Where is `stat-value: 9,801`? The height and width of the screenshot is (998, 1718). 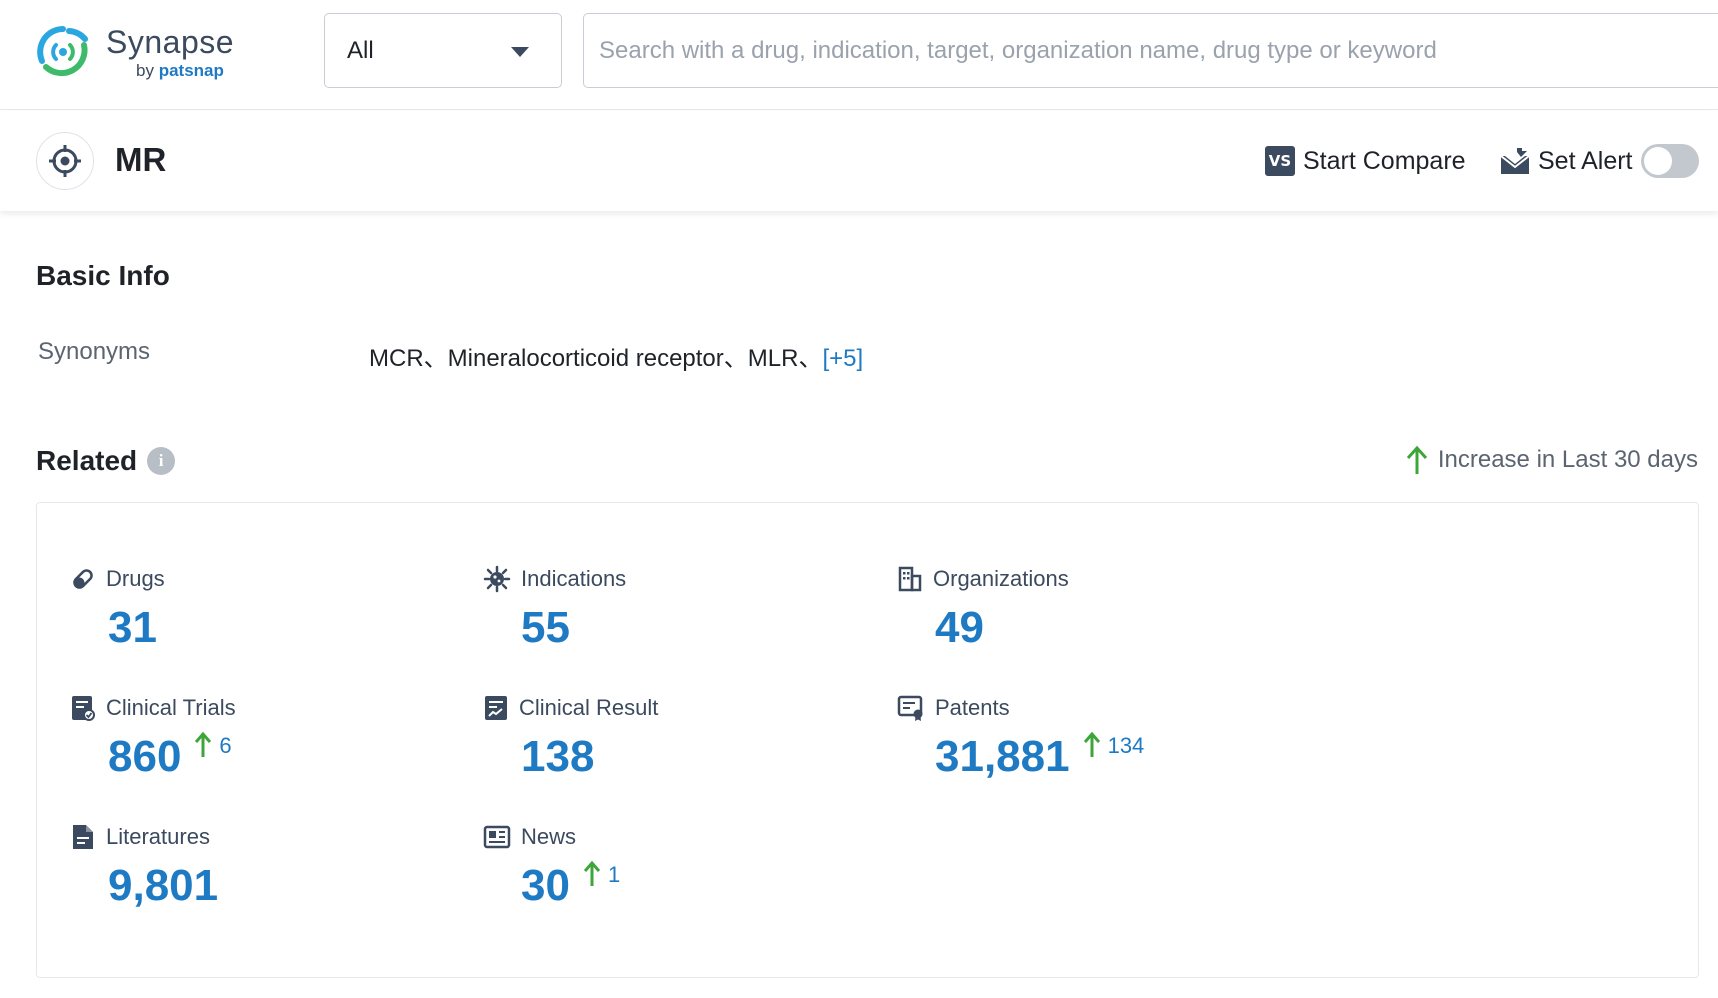 stat-value: 9,801 is located at coordinates (163, 886).